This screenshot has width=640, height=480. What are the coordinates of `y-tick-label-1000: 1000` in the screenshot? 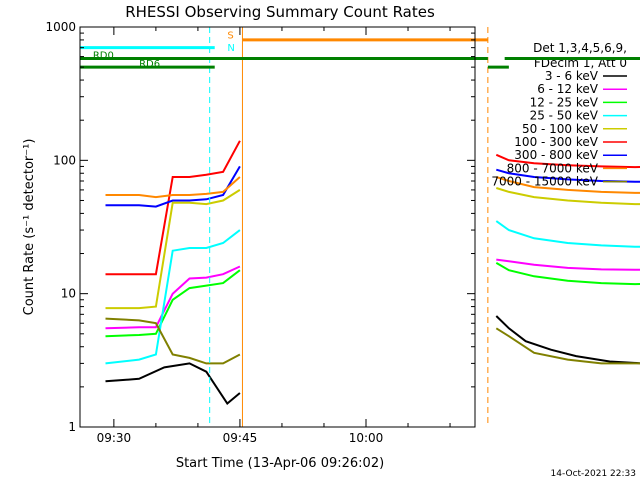 It's located at (60, 27).